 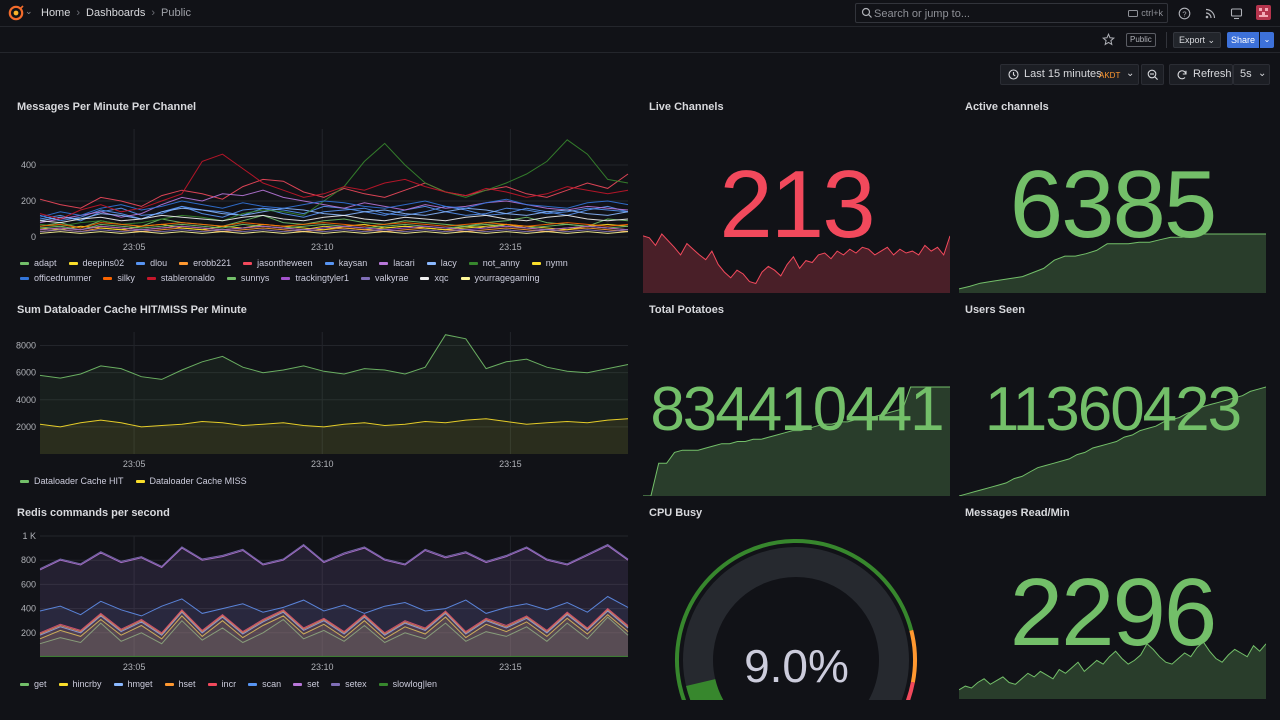 What do you see at coordinates (322, 464) in the screenshot?
I see `x-tick-label: 23:10` at bounding box center [322, 464].